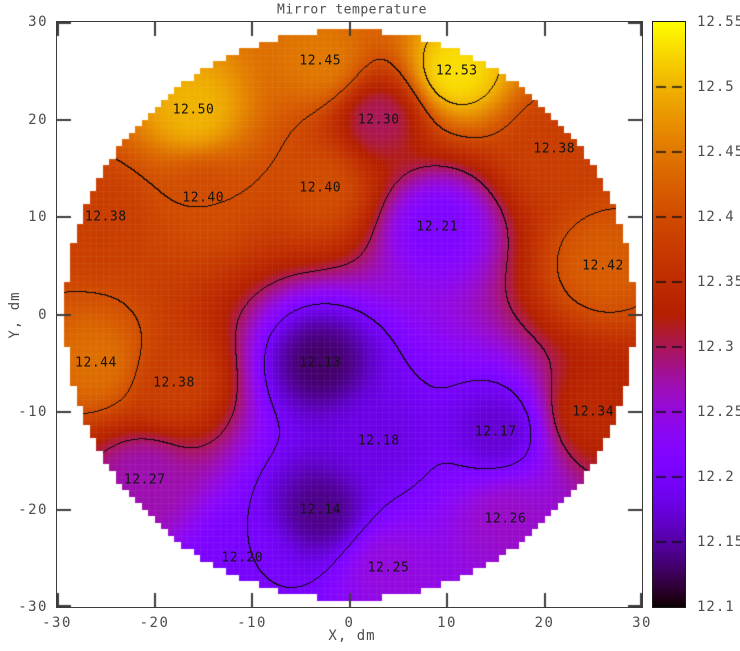  I want to click on y-tick-label: 0, so click(43, 314).